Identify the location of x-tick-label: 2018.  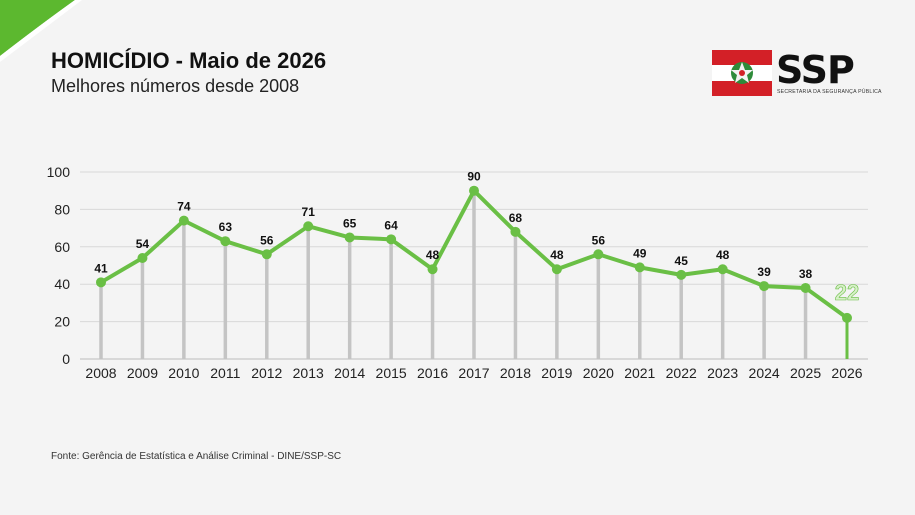
(515, 373).